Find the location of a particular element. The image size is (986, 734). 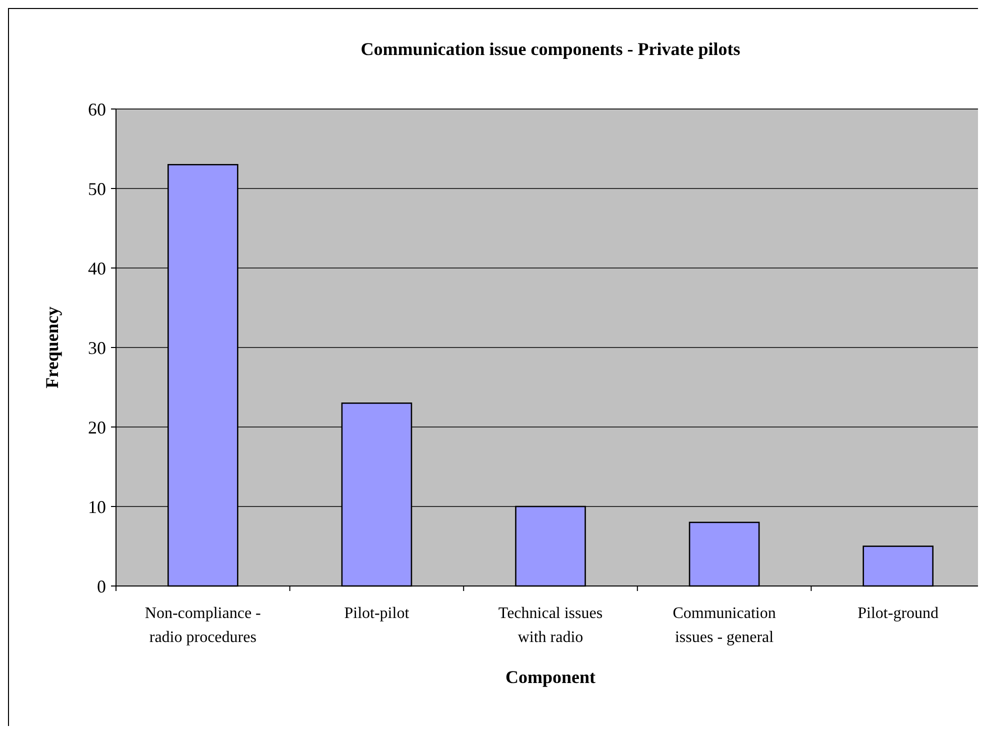

x-tick-label: Pilot-pilot is located at coordinates (377, 613).